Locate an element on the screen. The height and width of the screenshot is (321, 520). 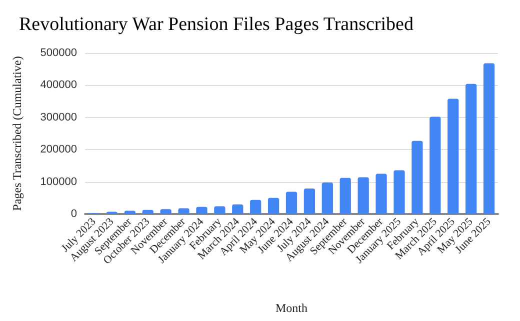
chart-title: Revolutionary War Pension Files Pages Transcribed is located at coordinates (216, 24).